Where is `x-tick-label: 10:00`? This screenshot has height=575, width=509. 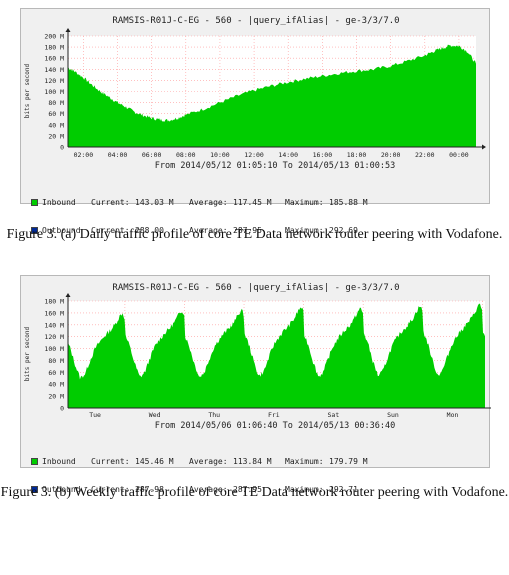 x-tick-label: 10:00 is located at coordinates (220, 155).